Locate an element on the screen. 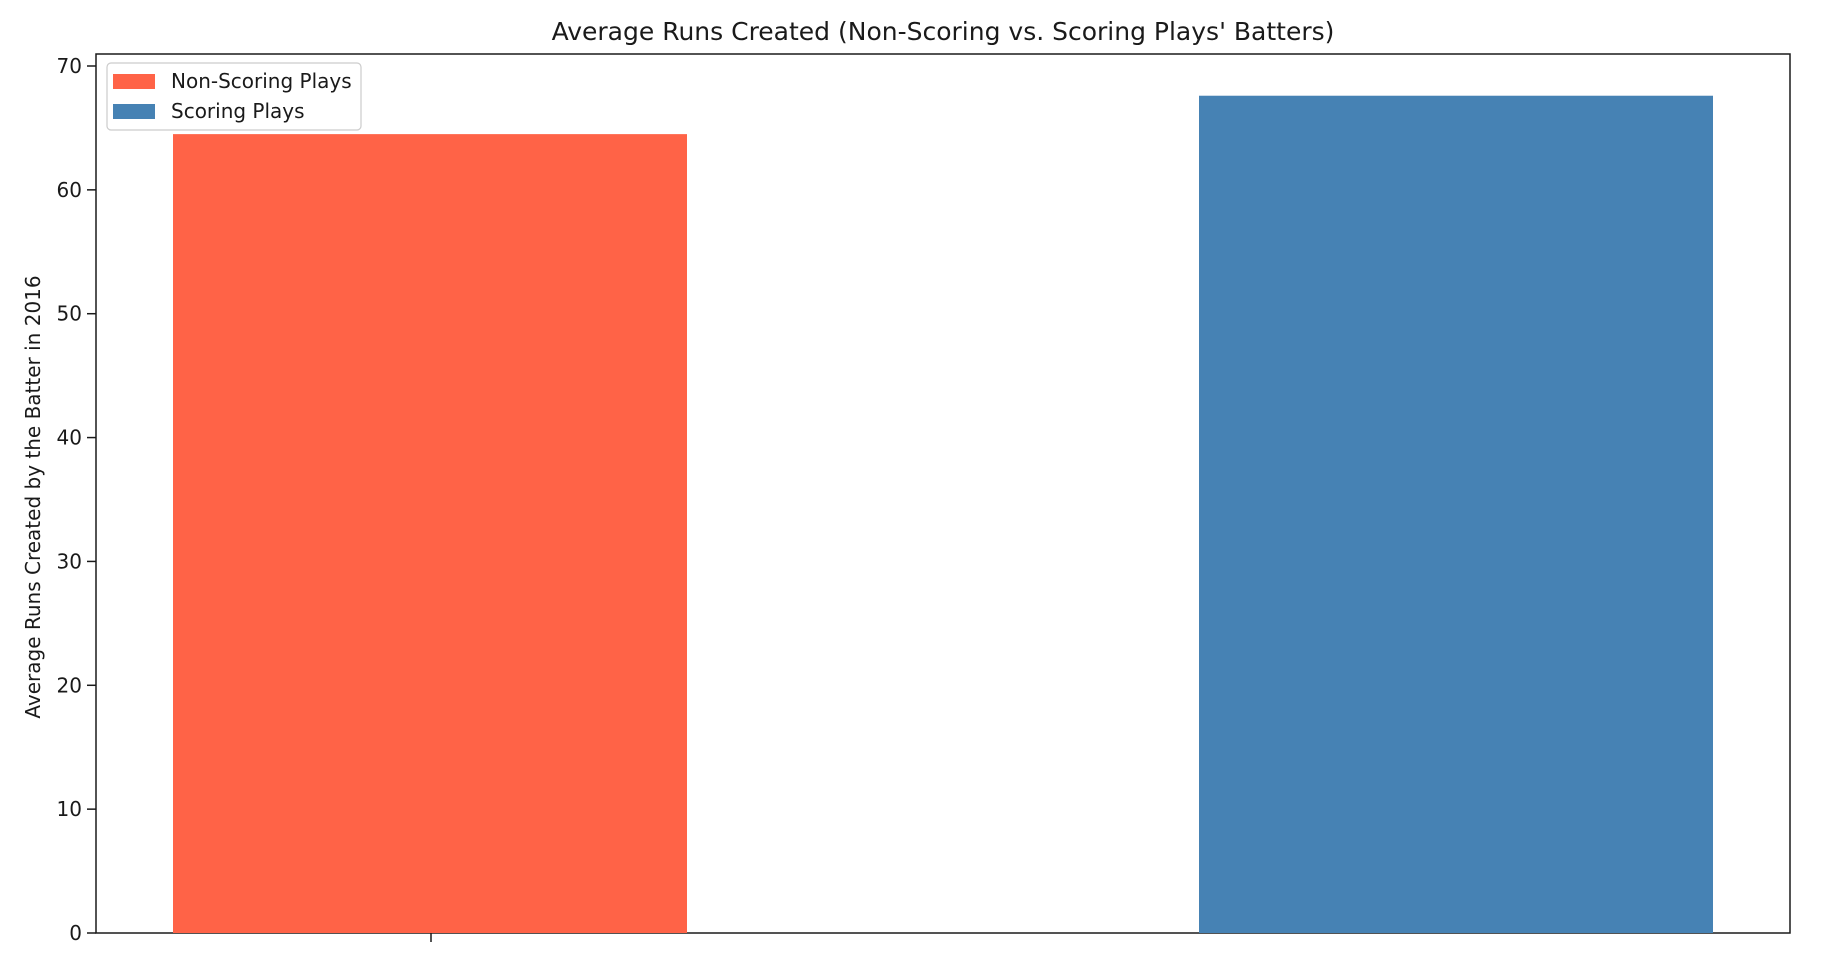 The height and width of the screenshot is (953, 1830). y-tick-label: 60 is located at coordinates (69, 190).